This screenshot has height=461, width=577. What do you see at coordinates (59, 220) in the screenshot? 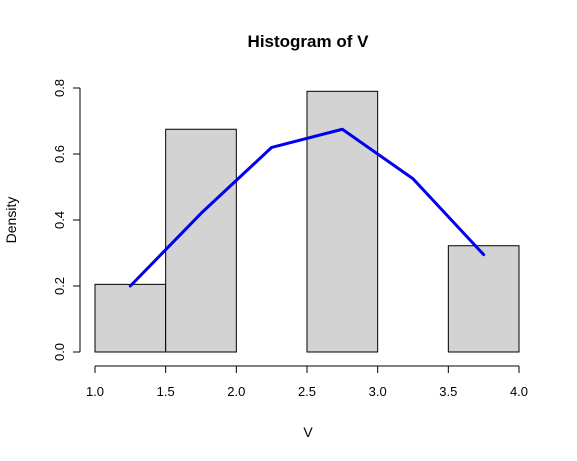
I see `y-tick-label: 0.4` at bounding box center [59, 220].